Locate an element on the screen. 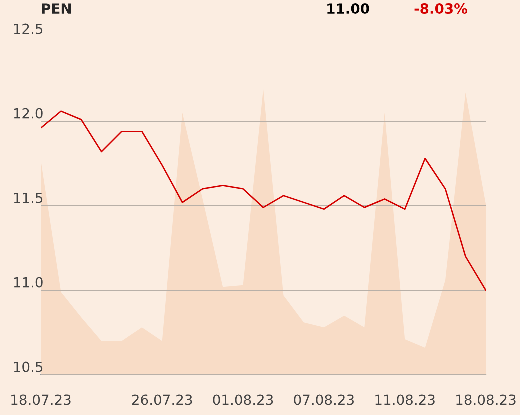 This screenshot has width=520, height=415. x-tick-label: 01.08.23 is located at coordinates (243, 400).